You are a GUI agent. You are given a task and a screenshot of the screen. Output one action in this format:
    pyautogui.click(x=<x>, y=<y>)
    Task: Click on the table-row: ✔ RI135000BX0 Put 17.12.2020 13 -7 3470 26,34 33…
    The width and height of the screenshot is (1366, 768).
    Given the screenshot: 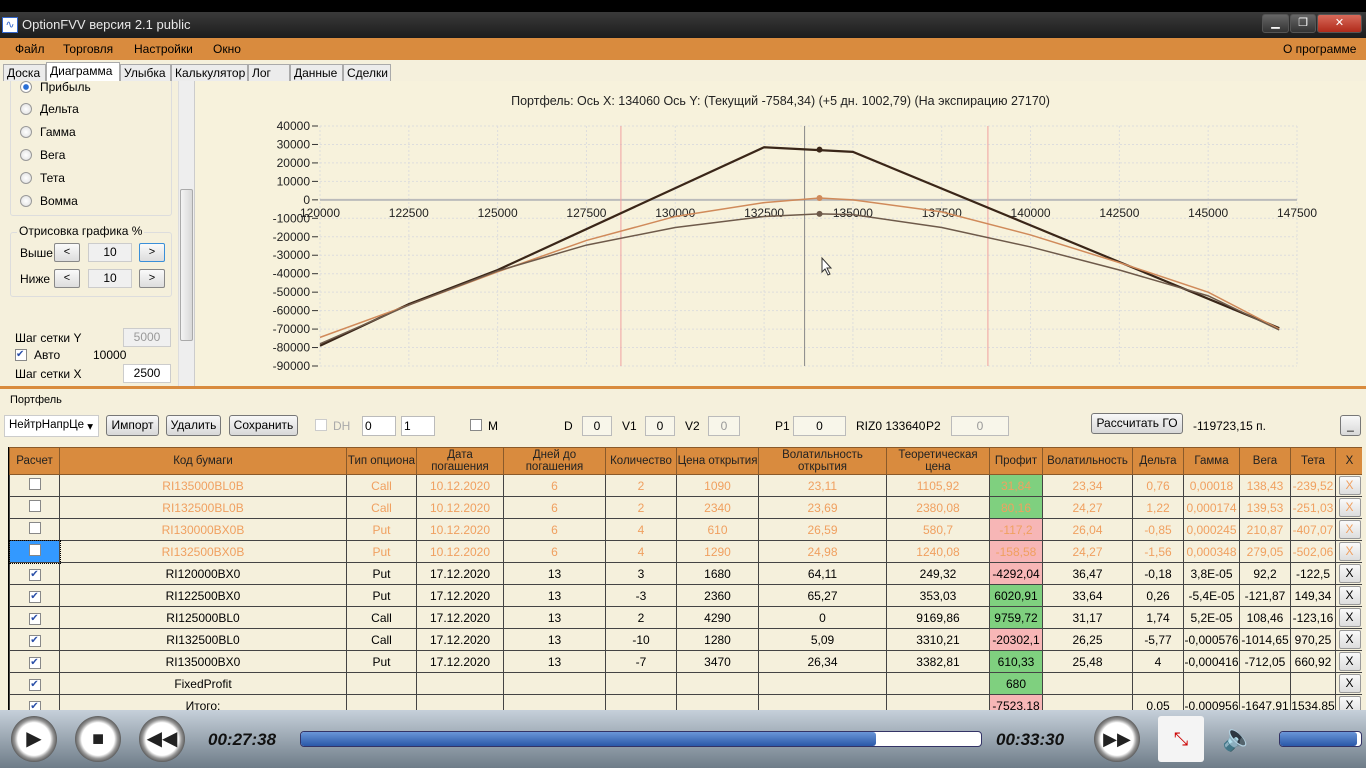 What is the action you would take?
    pyautogui.click(x=685, y=661)
    